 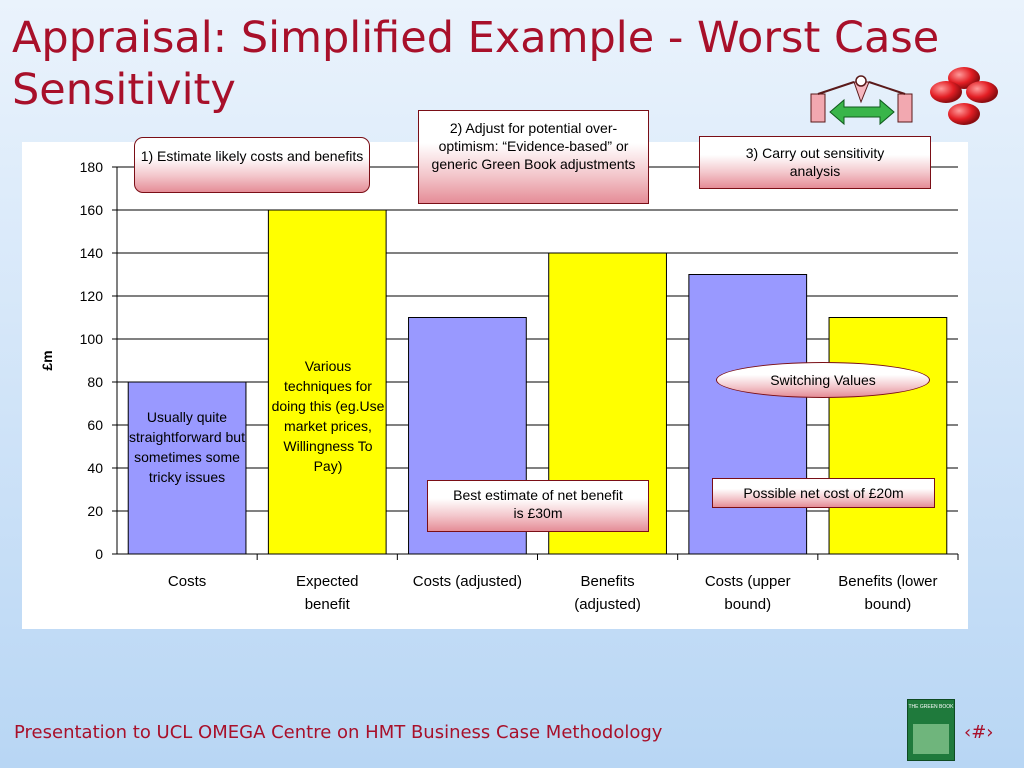 What do you see at coordinates (815, 162) in the screenshot?
I see `callout-sensitivity: 3) Carry out sensitivity analysis` at bounding box center [815, 162].